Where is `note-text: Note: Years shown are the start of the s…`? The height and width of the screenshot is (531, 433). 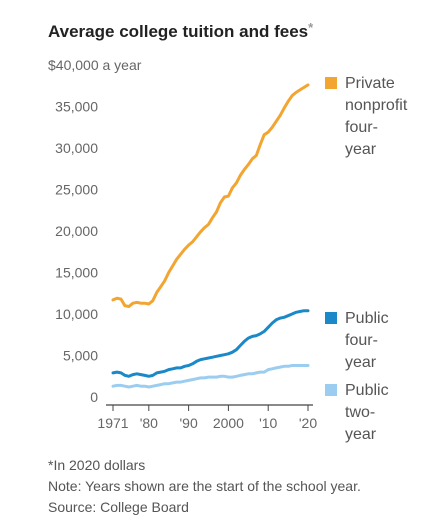
note-text: Note: Years shown are the start of the s… is located at coordinates (204, 486).